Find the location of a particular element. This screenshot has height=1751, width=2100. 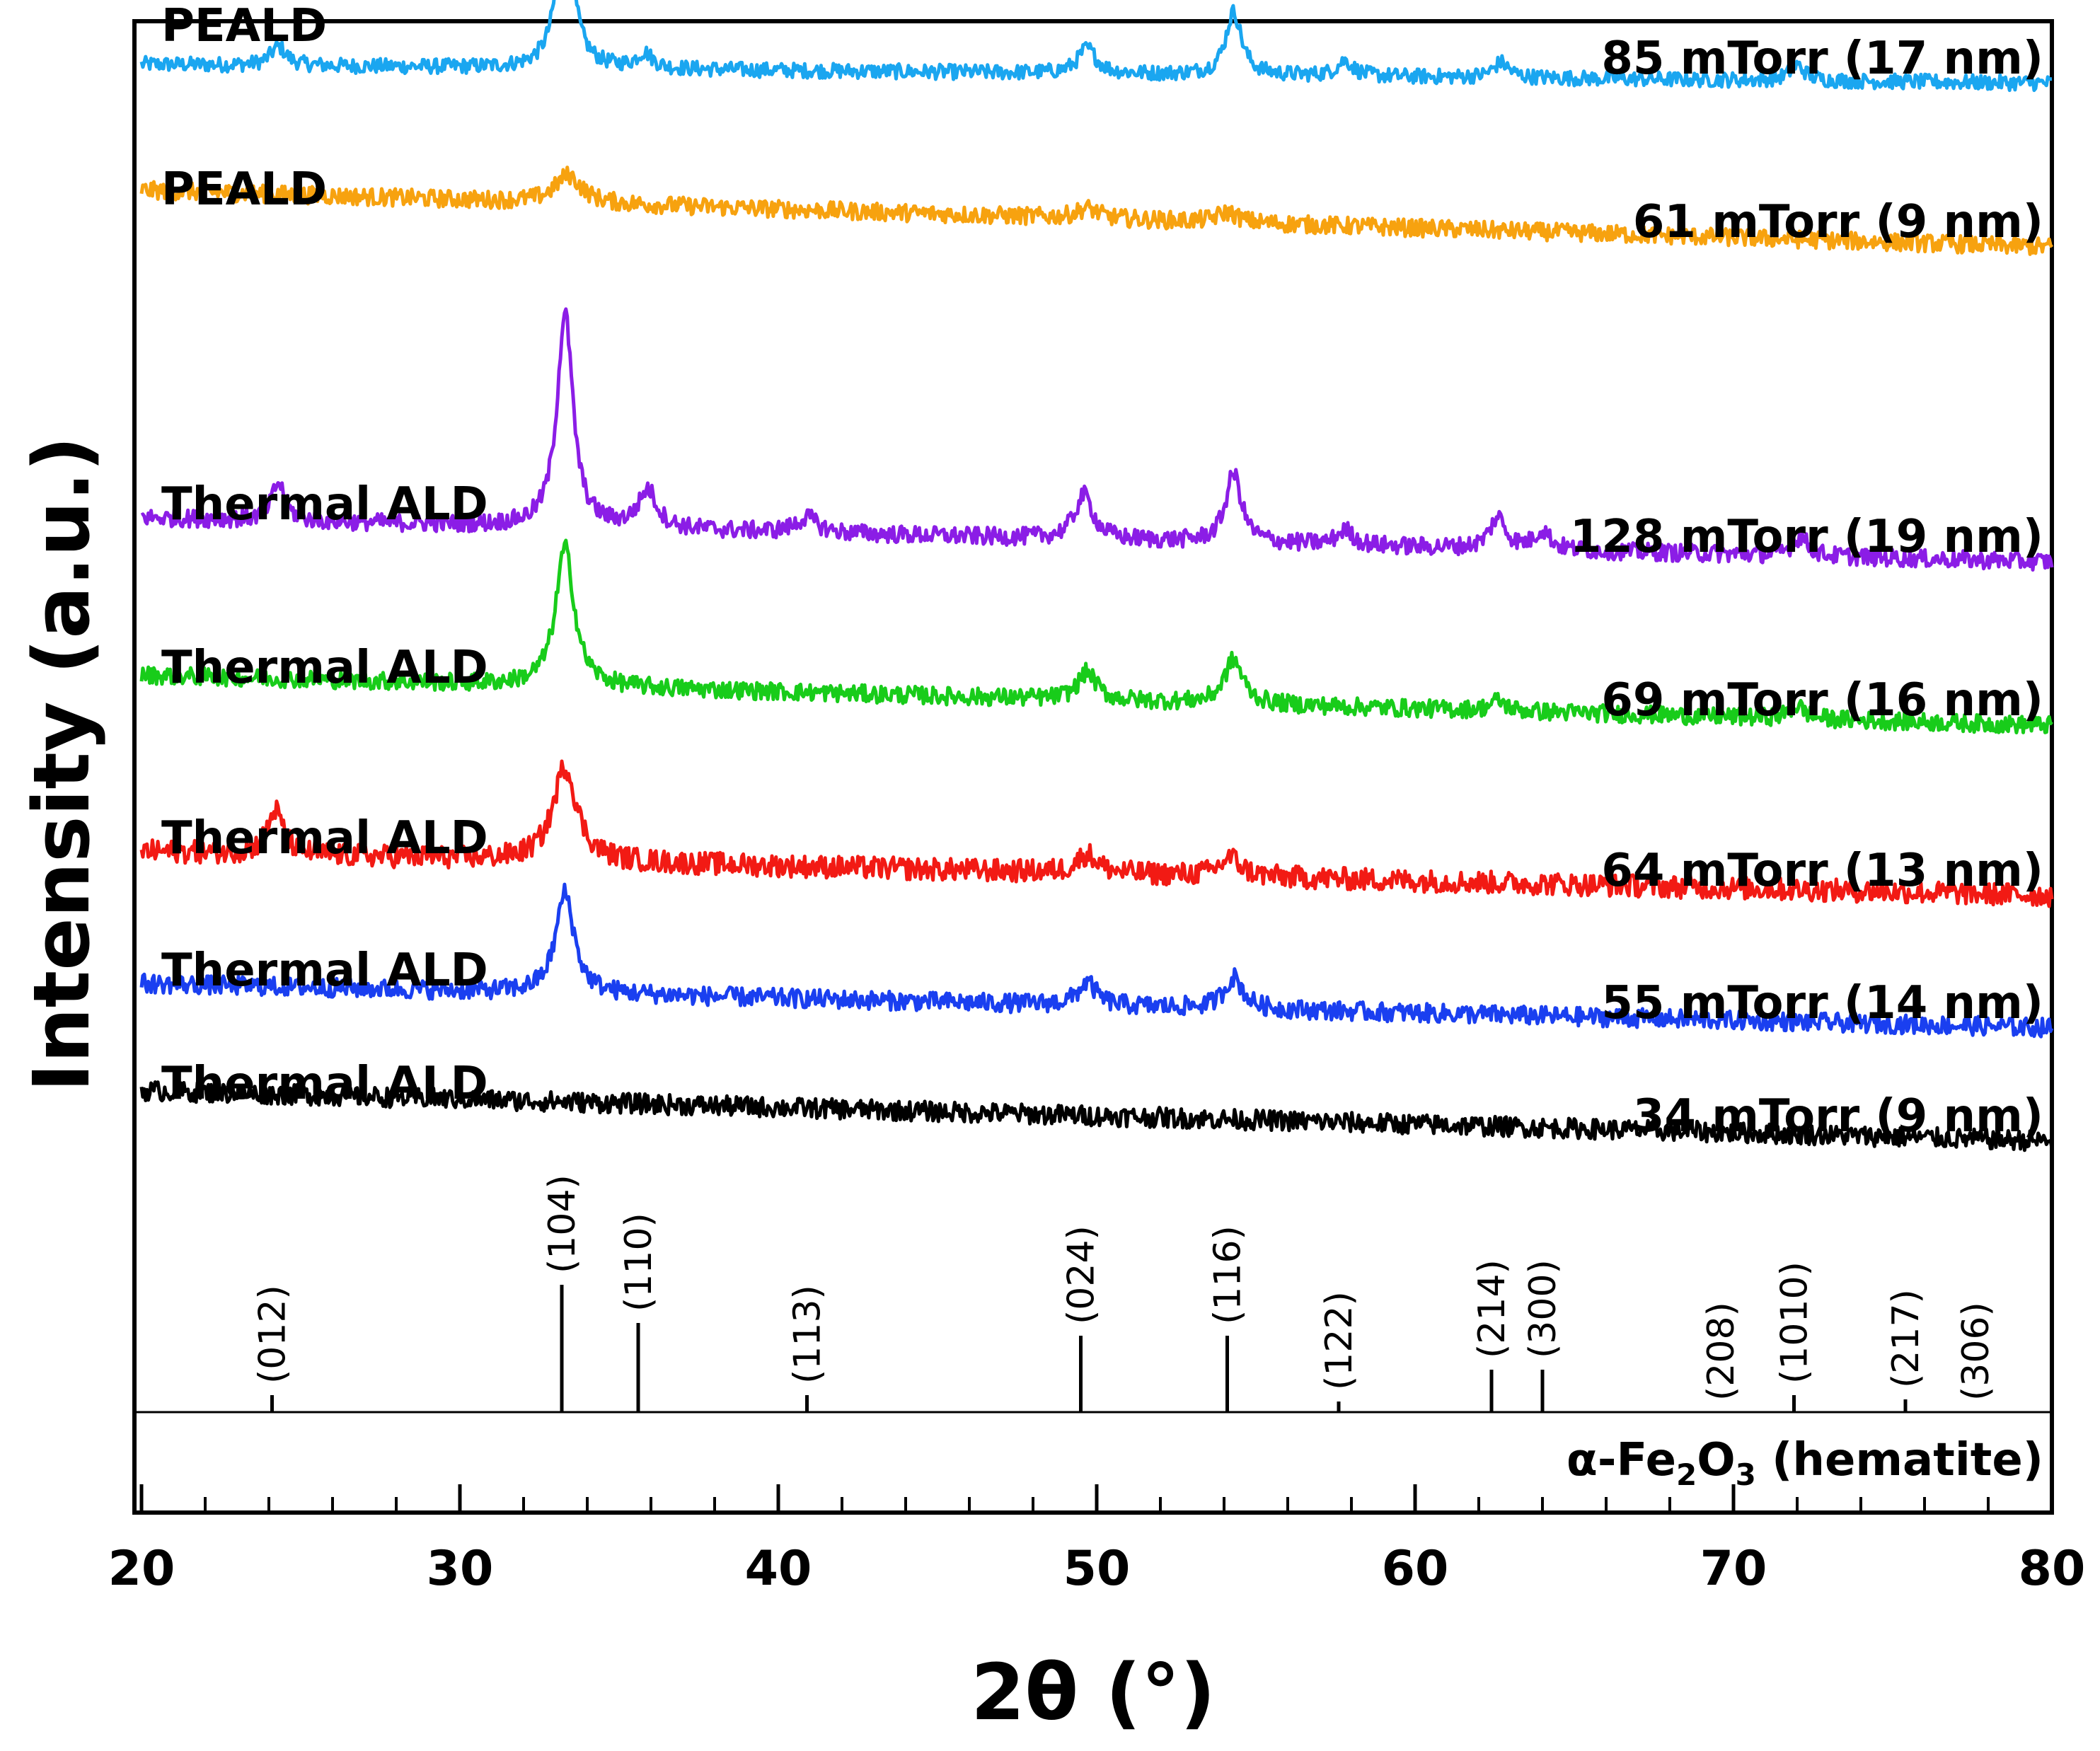

reference-peak-label-3: (110) is located at coordinates (639, 1262).